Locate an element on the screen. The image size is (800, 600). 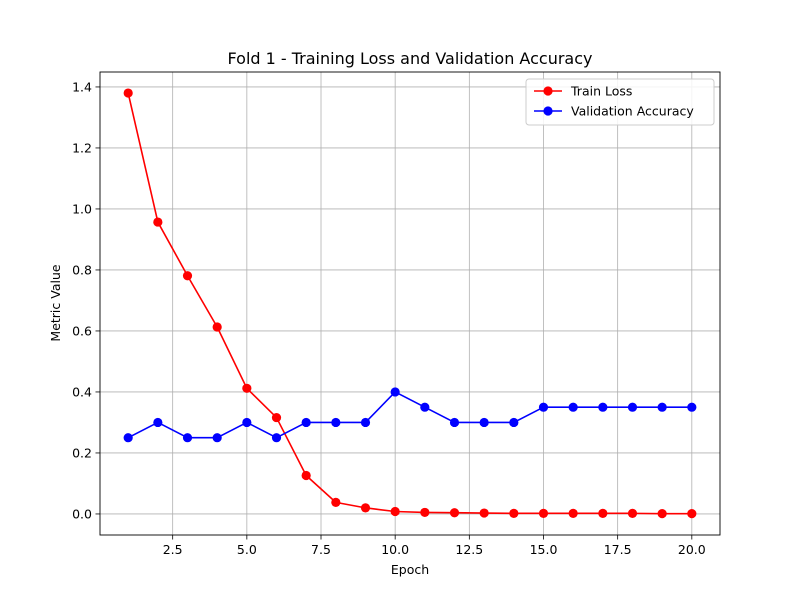
x-tick-label: 5.0 is located at coordinates (247, 549).